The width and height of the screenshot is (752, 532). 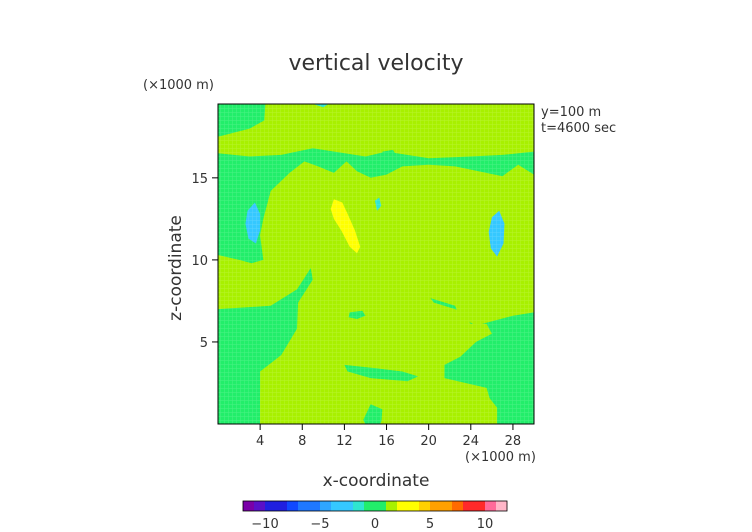 I want to click on colorbar-tick-label: −5, so click(x=319, y=524).